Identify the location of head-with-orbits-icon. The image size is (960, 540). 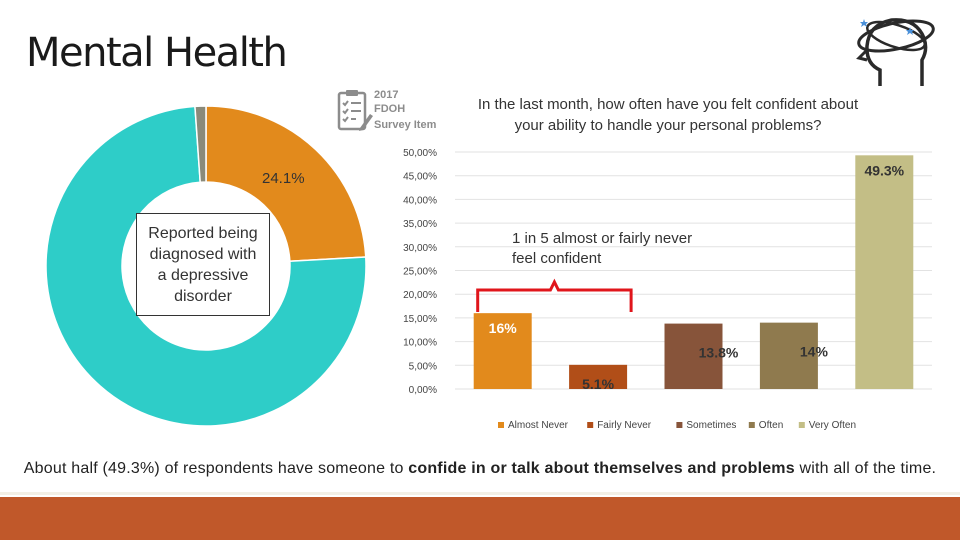
(895, 52).